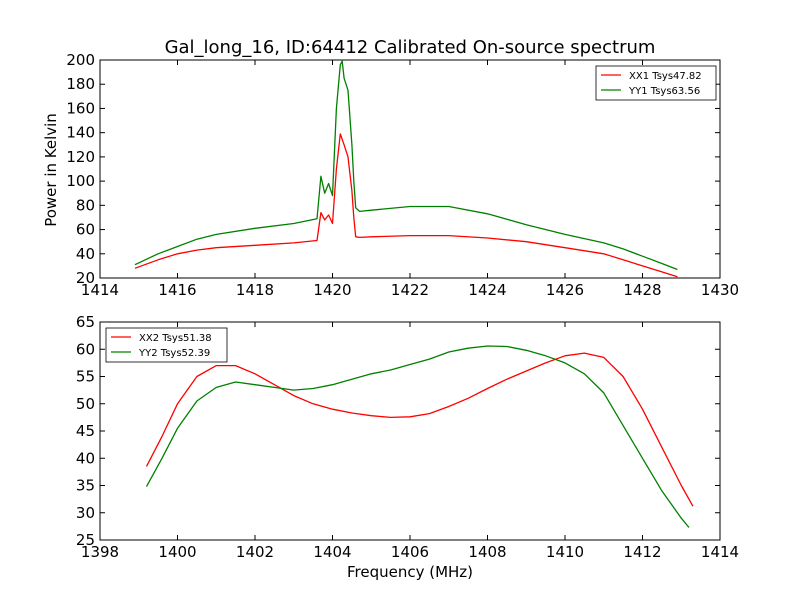 This screenshot has height=600, width=800. I want to click on chart-1-x-tick-label: 1428, so click(642, 290).